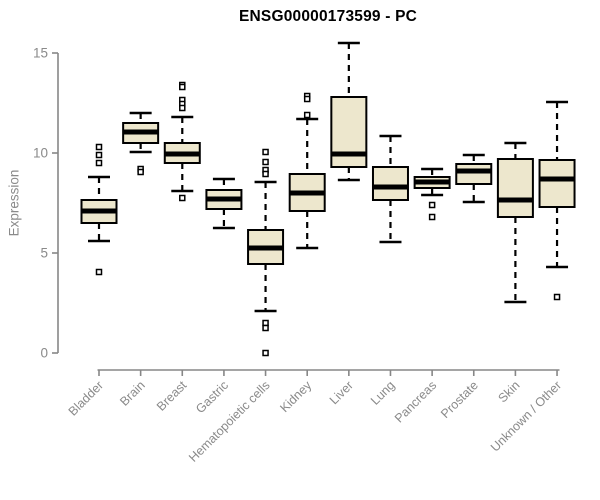 This screenshot has height=500, width=600. Describe the element at coordinates (44, 253) in the screenshot. I see `y-tick-label: 5` at that location.